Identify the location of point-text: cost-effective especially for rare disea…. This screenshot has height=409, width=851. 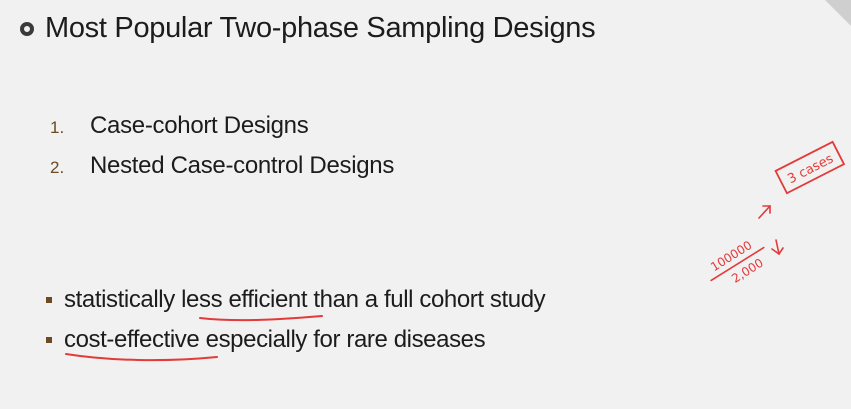
(275, 340).